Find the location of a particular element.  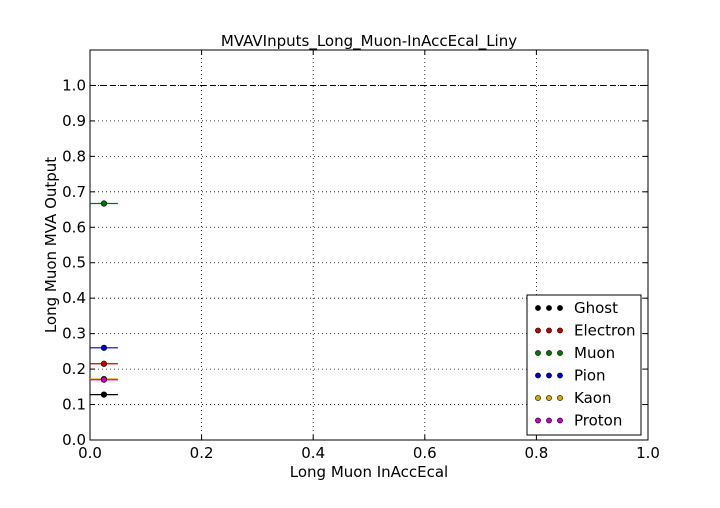

y-axis-label: Long Muon MVA Output is located at coordinates (51, 245).